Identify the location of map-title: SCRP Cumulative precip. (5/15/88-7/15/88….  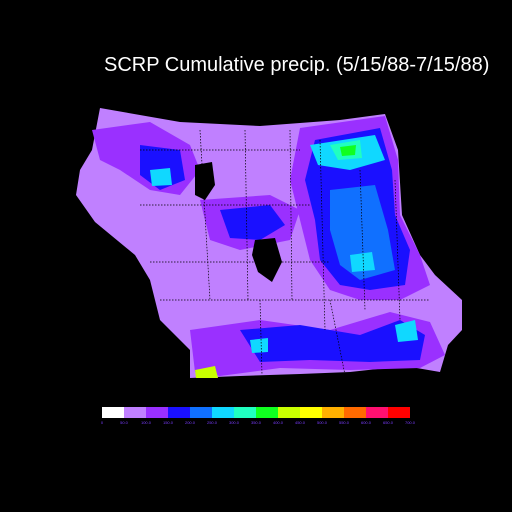
(297, 65).